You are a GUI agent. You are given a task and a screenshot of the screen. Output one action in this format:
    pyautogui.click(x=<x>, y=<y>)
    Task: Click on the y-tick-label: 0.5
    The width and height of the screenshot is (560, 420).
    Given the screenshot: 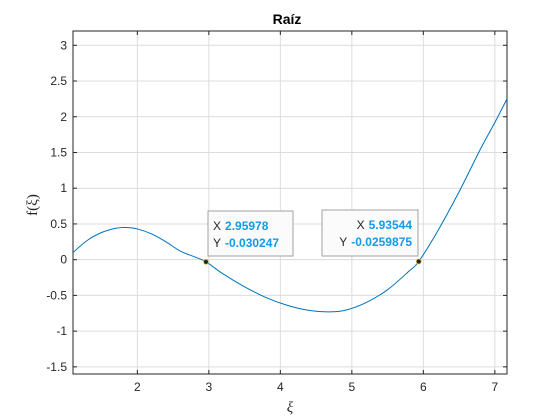 What is the action you would take?
    pyautogui.click(x=58, y=224)
    